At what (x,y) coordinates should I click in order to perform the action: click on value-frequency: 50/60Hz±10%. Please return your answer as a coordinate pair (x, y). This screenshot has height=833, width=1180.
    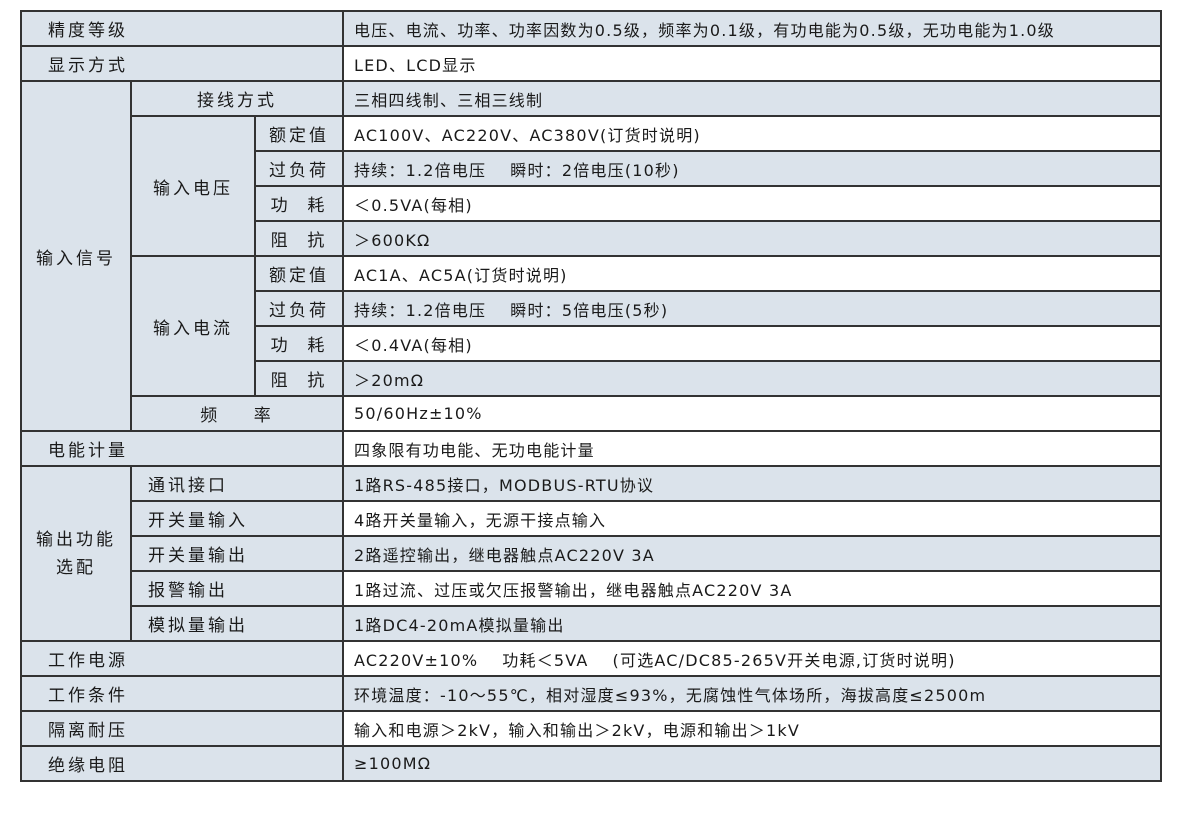
    Looking at the image, I should click on (752, 413).